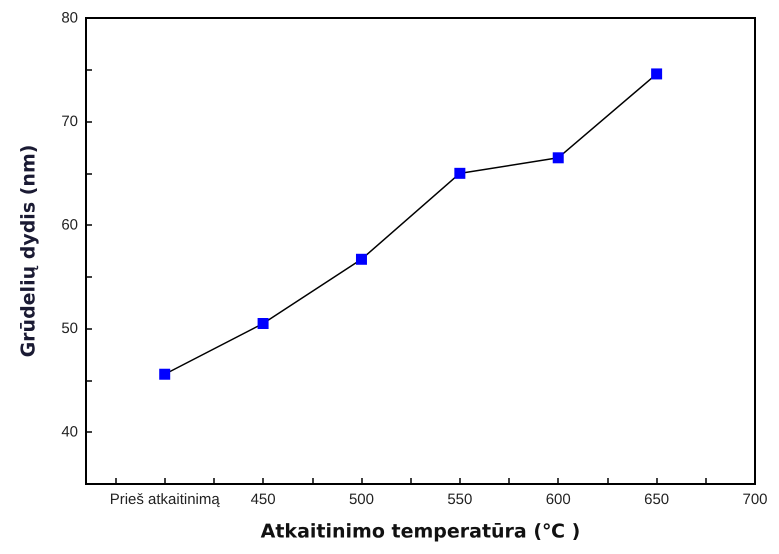 The width and height of the screenshot is (779, 554). I want to click on x-tick-label: 500, so click(361, 499).